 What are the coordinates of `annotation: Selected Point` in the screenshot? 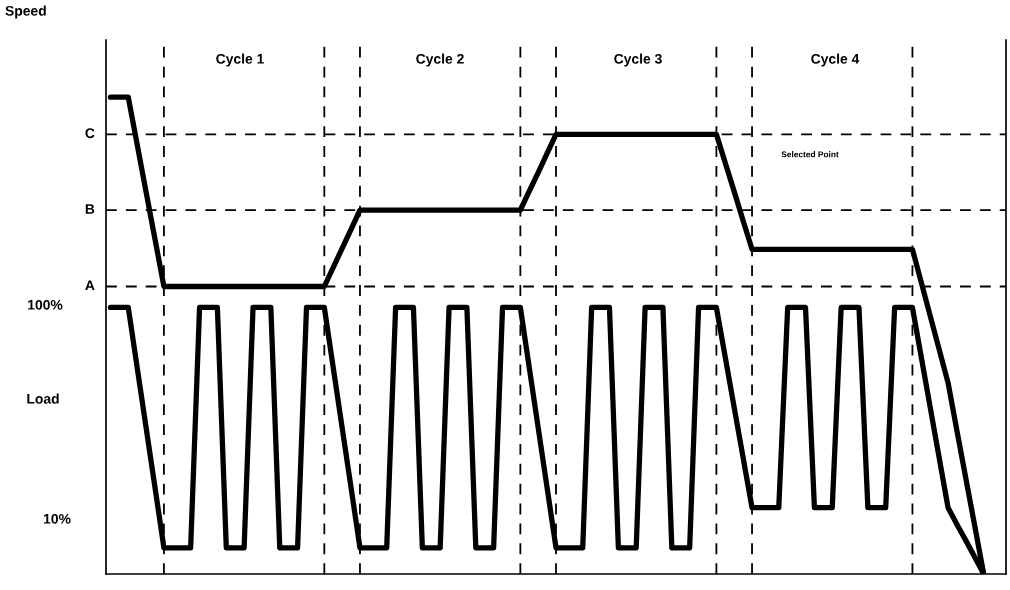 It's located at (810, 154).